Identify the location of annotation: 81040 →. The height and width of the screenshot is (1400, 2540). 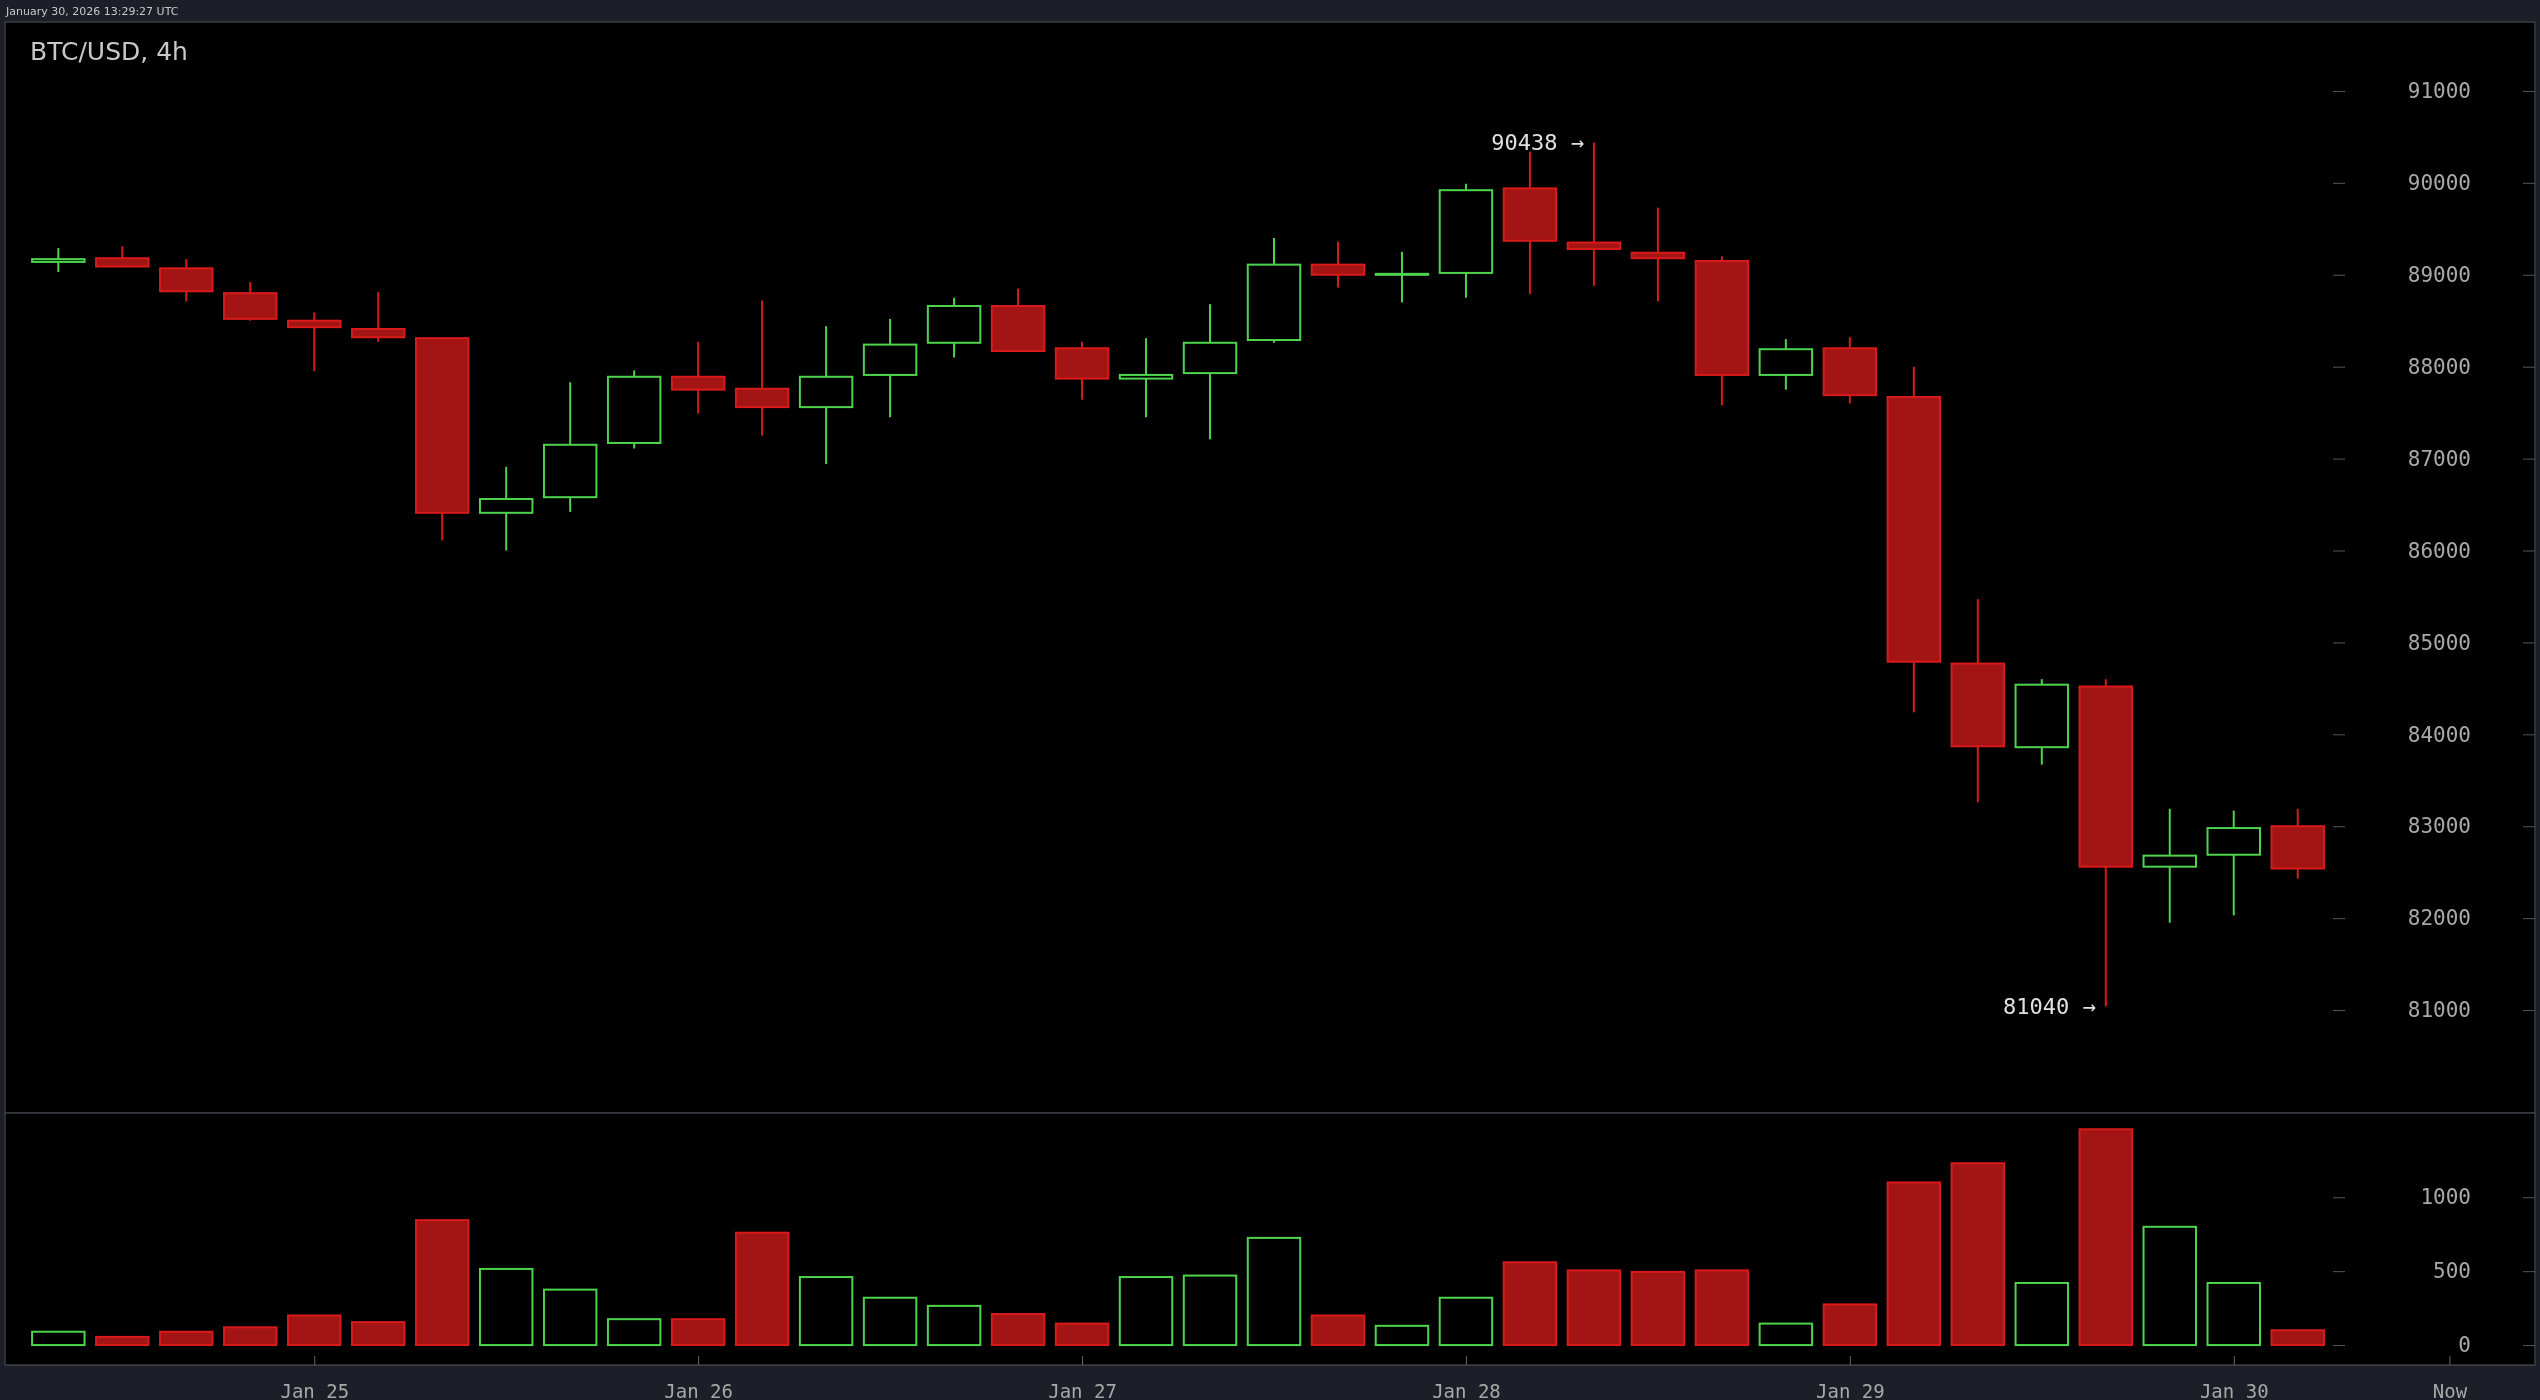
(2049, 1007).